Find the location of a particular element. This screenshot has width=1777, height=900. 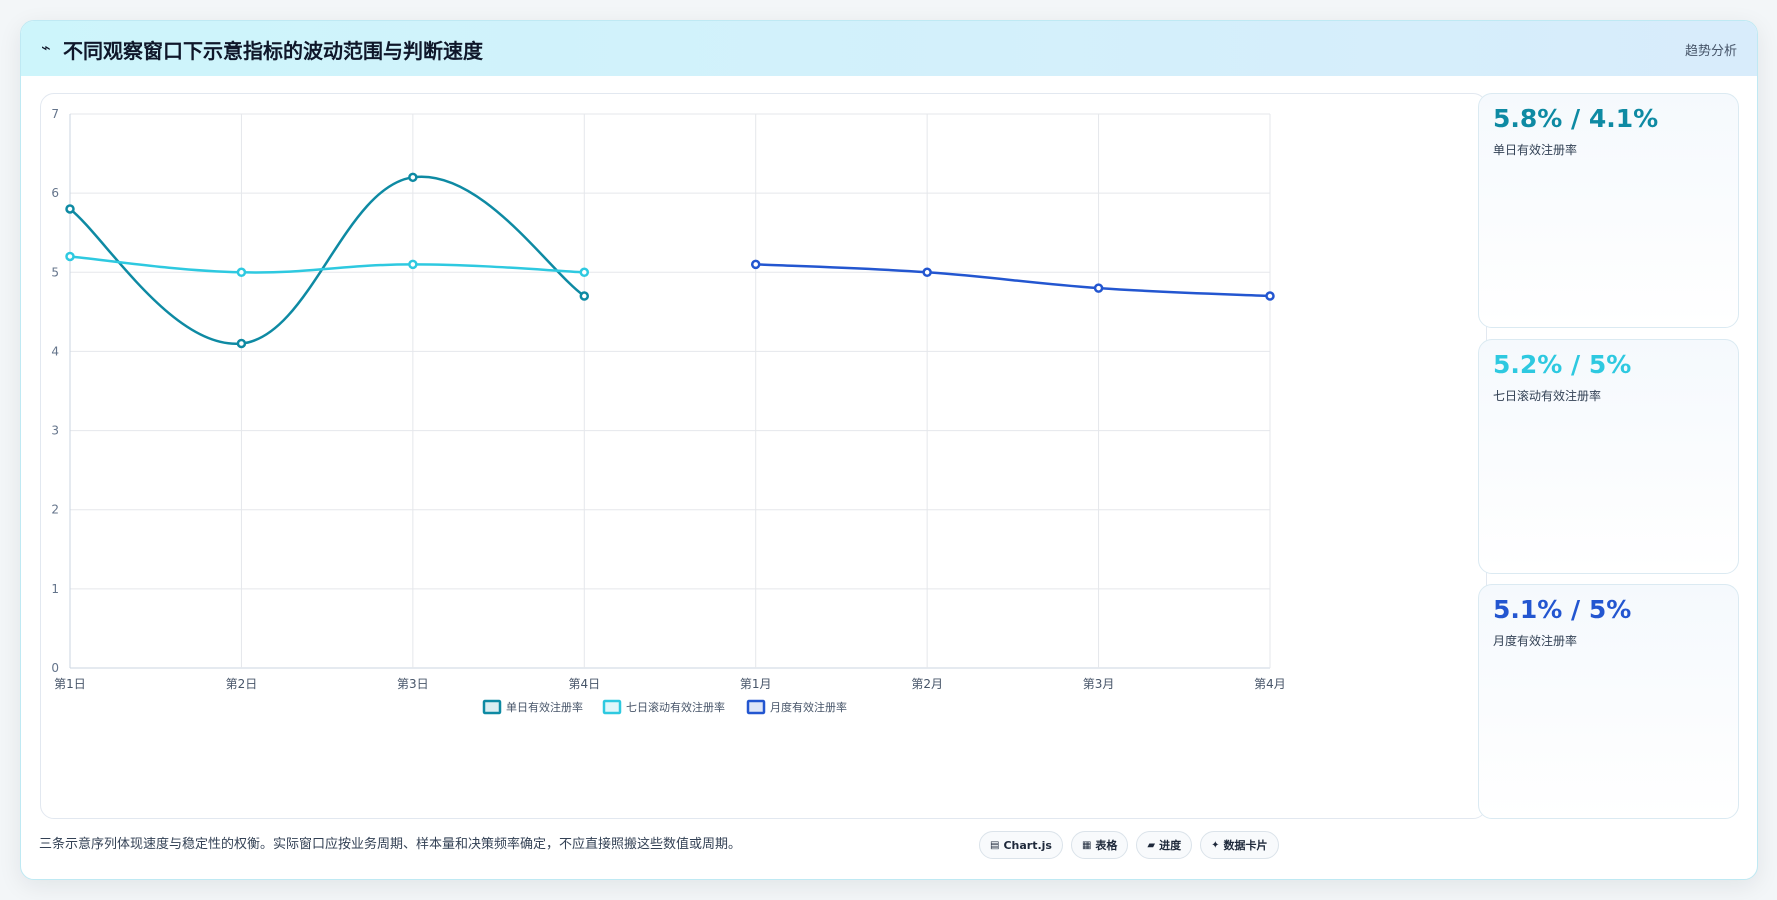

chip-progress: ▰ 进度 is located at coordinates (1164, 845).